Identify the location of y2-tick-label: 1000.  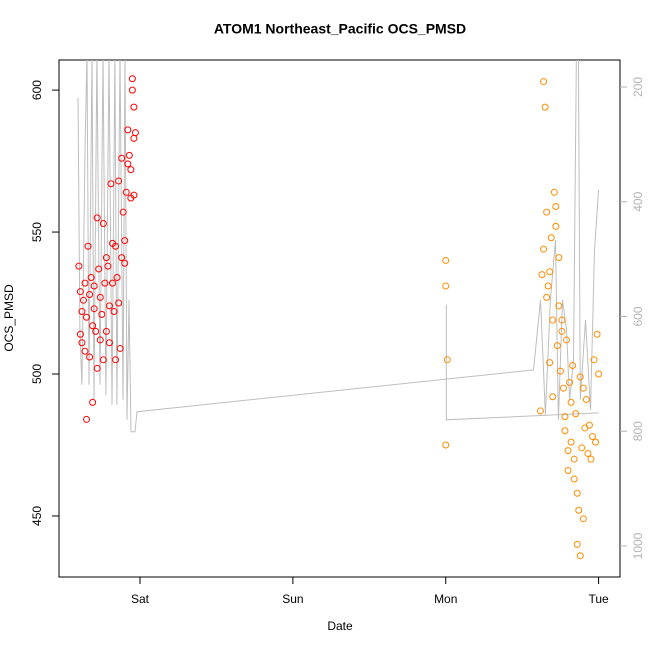
(638, 545).